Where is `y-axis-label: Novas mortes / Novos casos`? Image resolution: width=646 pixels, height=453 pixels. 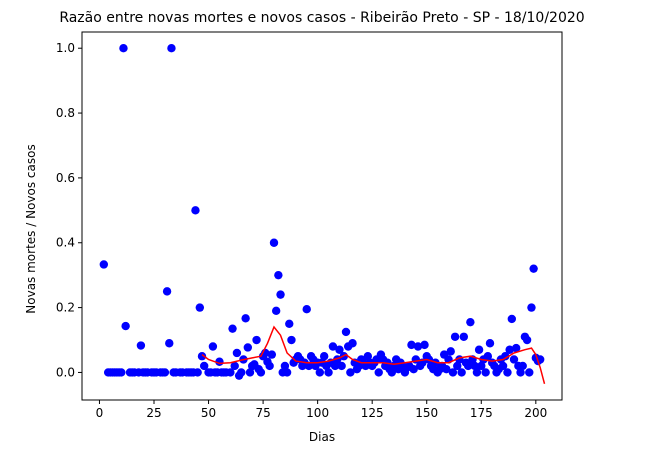 y-axis-label: Novas mortes / Novos casos is located at coordinates (31, 228).